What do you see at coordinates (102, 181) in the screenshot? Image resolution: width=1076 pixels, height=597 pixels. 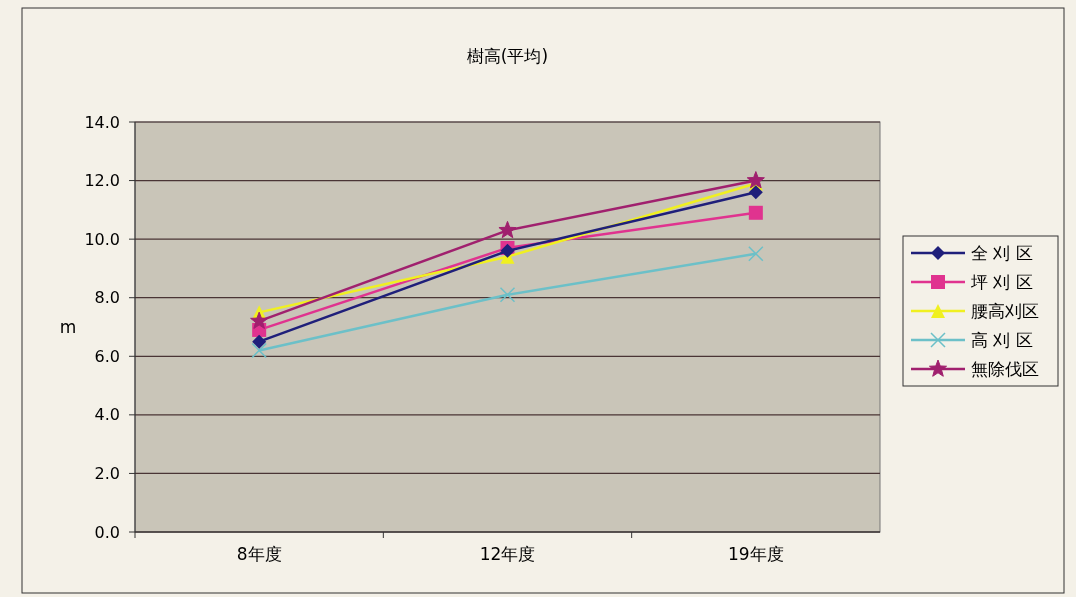 I see `y-tick-label: 12.0` at bounding box center [102, 181].